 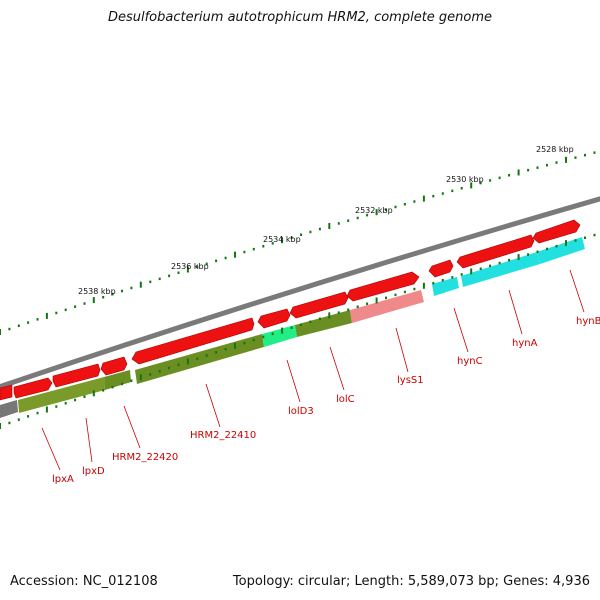 I want to click on scale-label-2530: 2530 kbp, so click(x=465, y=179).